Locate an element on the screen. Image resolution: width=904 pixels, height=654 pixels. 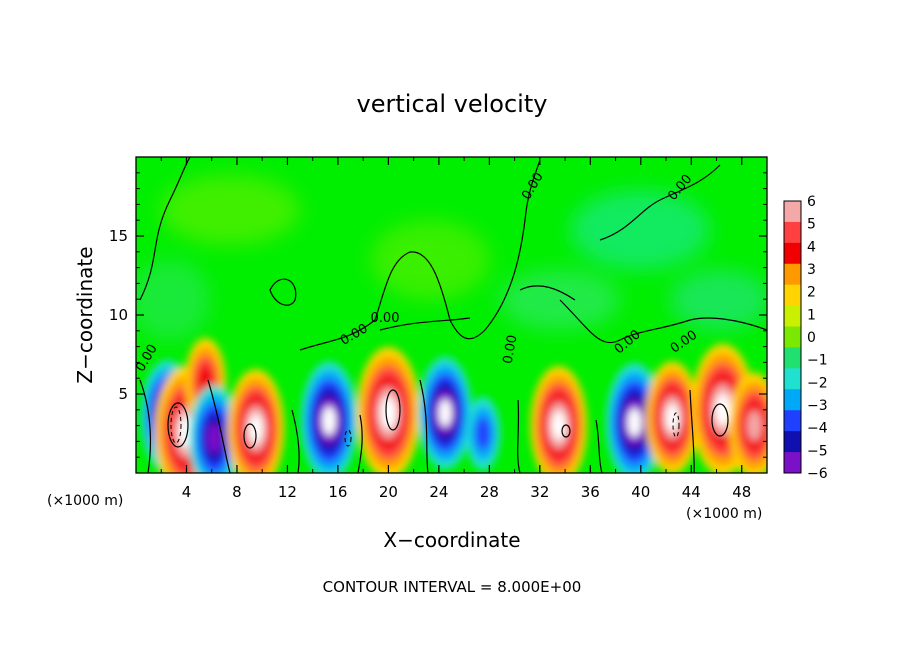
colorbar-label: −2 is located at coordinates (817, 383).